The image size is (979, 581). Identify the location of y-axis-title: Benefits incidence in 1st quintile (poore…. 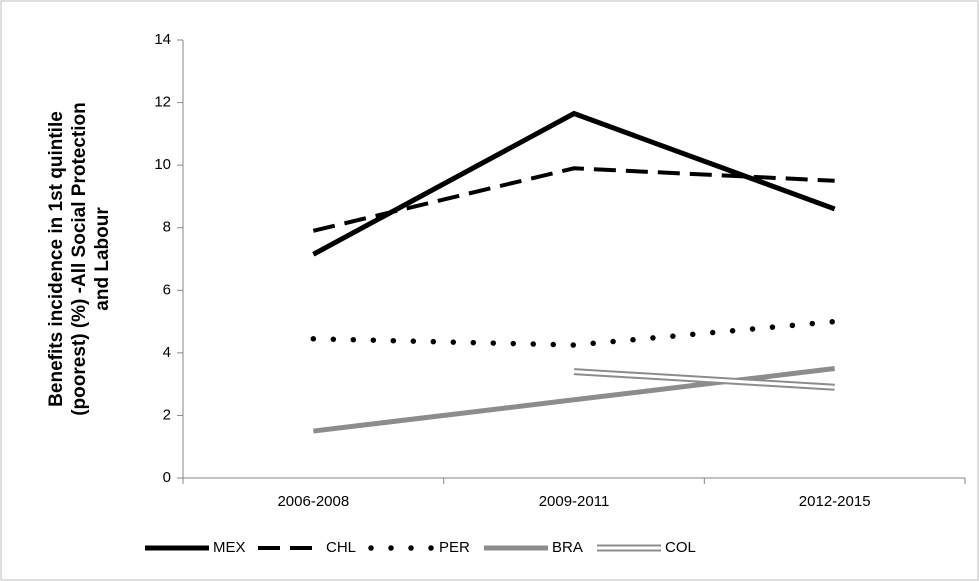
(79, 259).